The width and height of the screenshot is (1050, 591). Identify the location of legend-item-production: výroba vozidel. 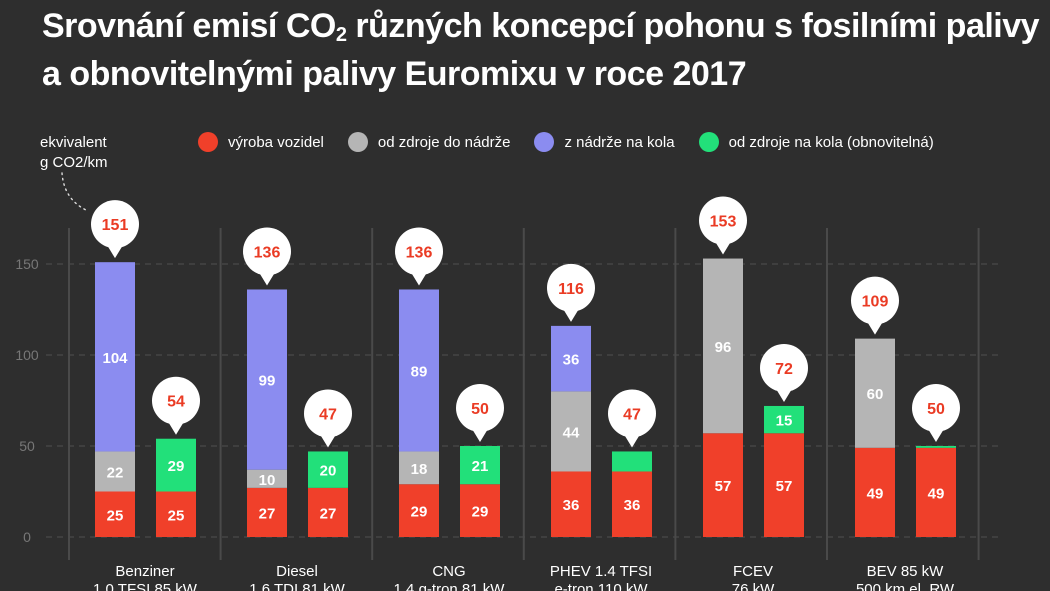
(261, 142).